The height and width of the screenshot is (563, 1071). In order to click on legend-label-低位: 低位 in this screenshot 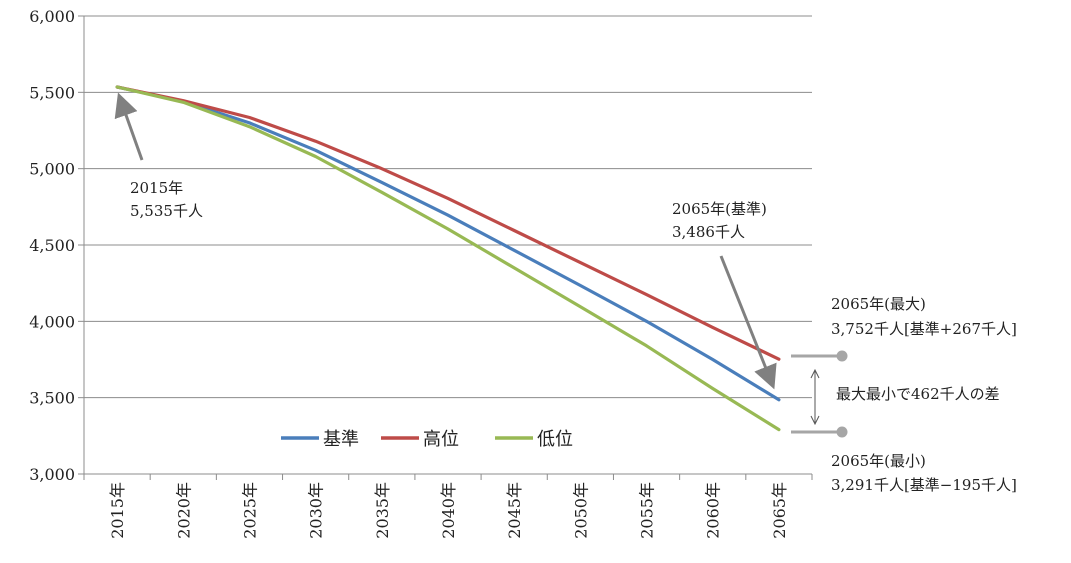, I will do `click(555, 439)`.